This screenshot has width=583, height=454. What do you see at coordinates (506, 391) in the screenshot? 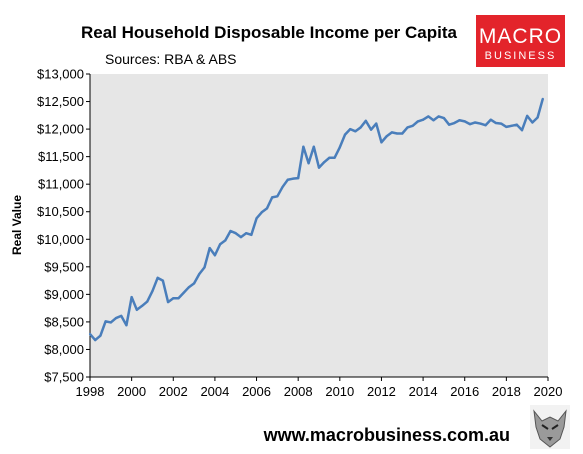
I see `x-tick-label: 2018` at bounding box center [506, 391].